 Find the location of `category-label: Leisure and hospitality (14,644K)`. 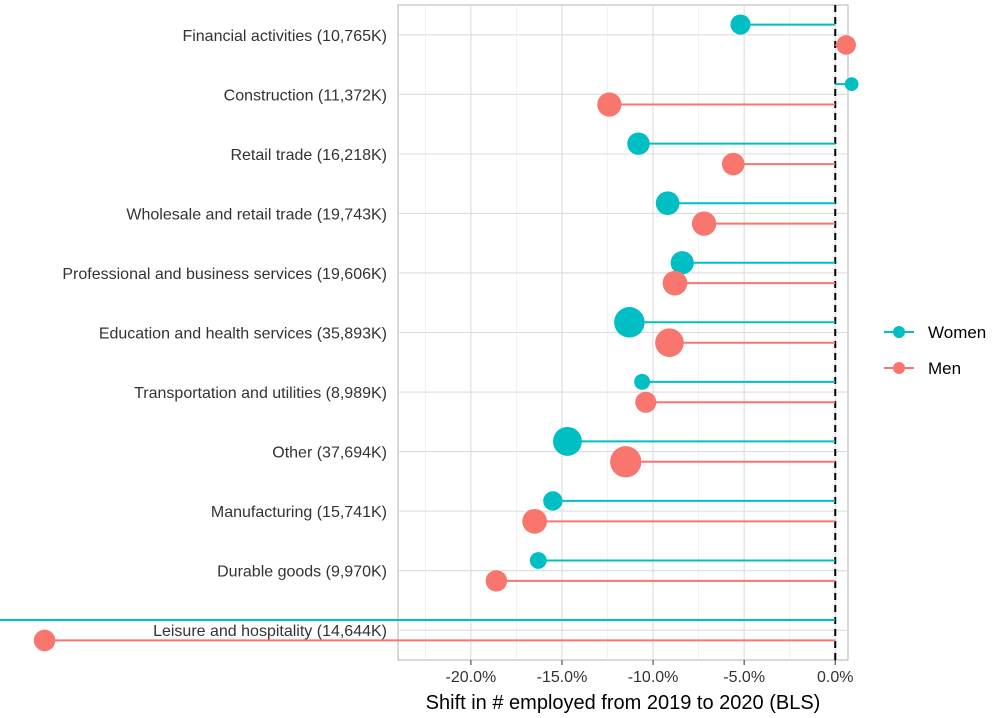

category-label: Leisure and hospitality (14,644K) is located at coordinates (270, 631).